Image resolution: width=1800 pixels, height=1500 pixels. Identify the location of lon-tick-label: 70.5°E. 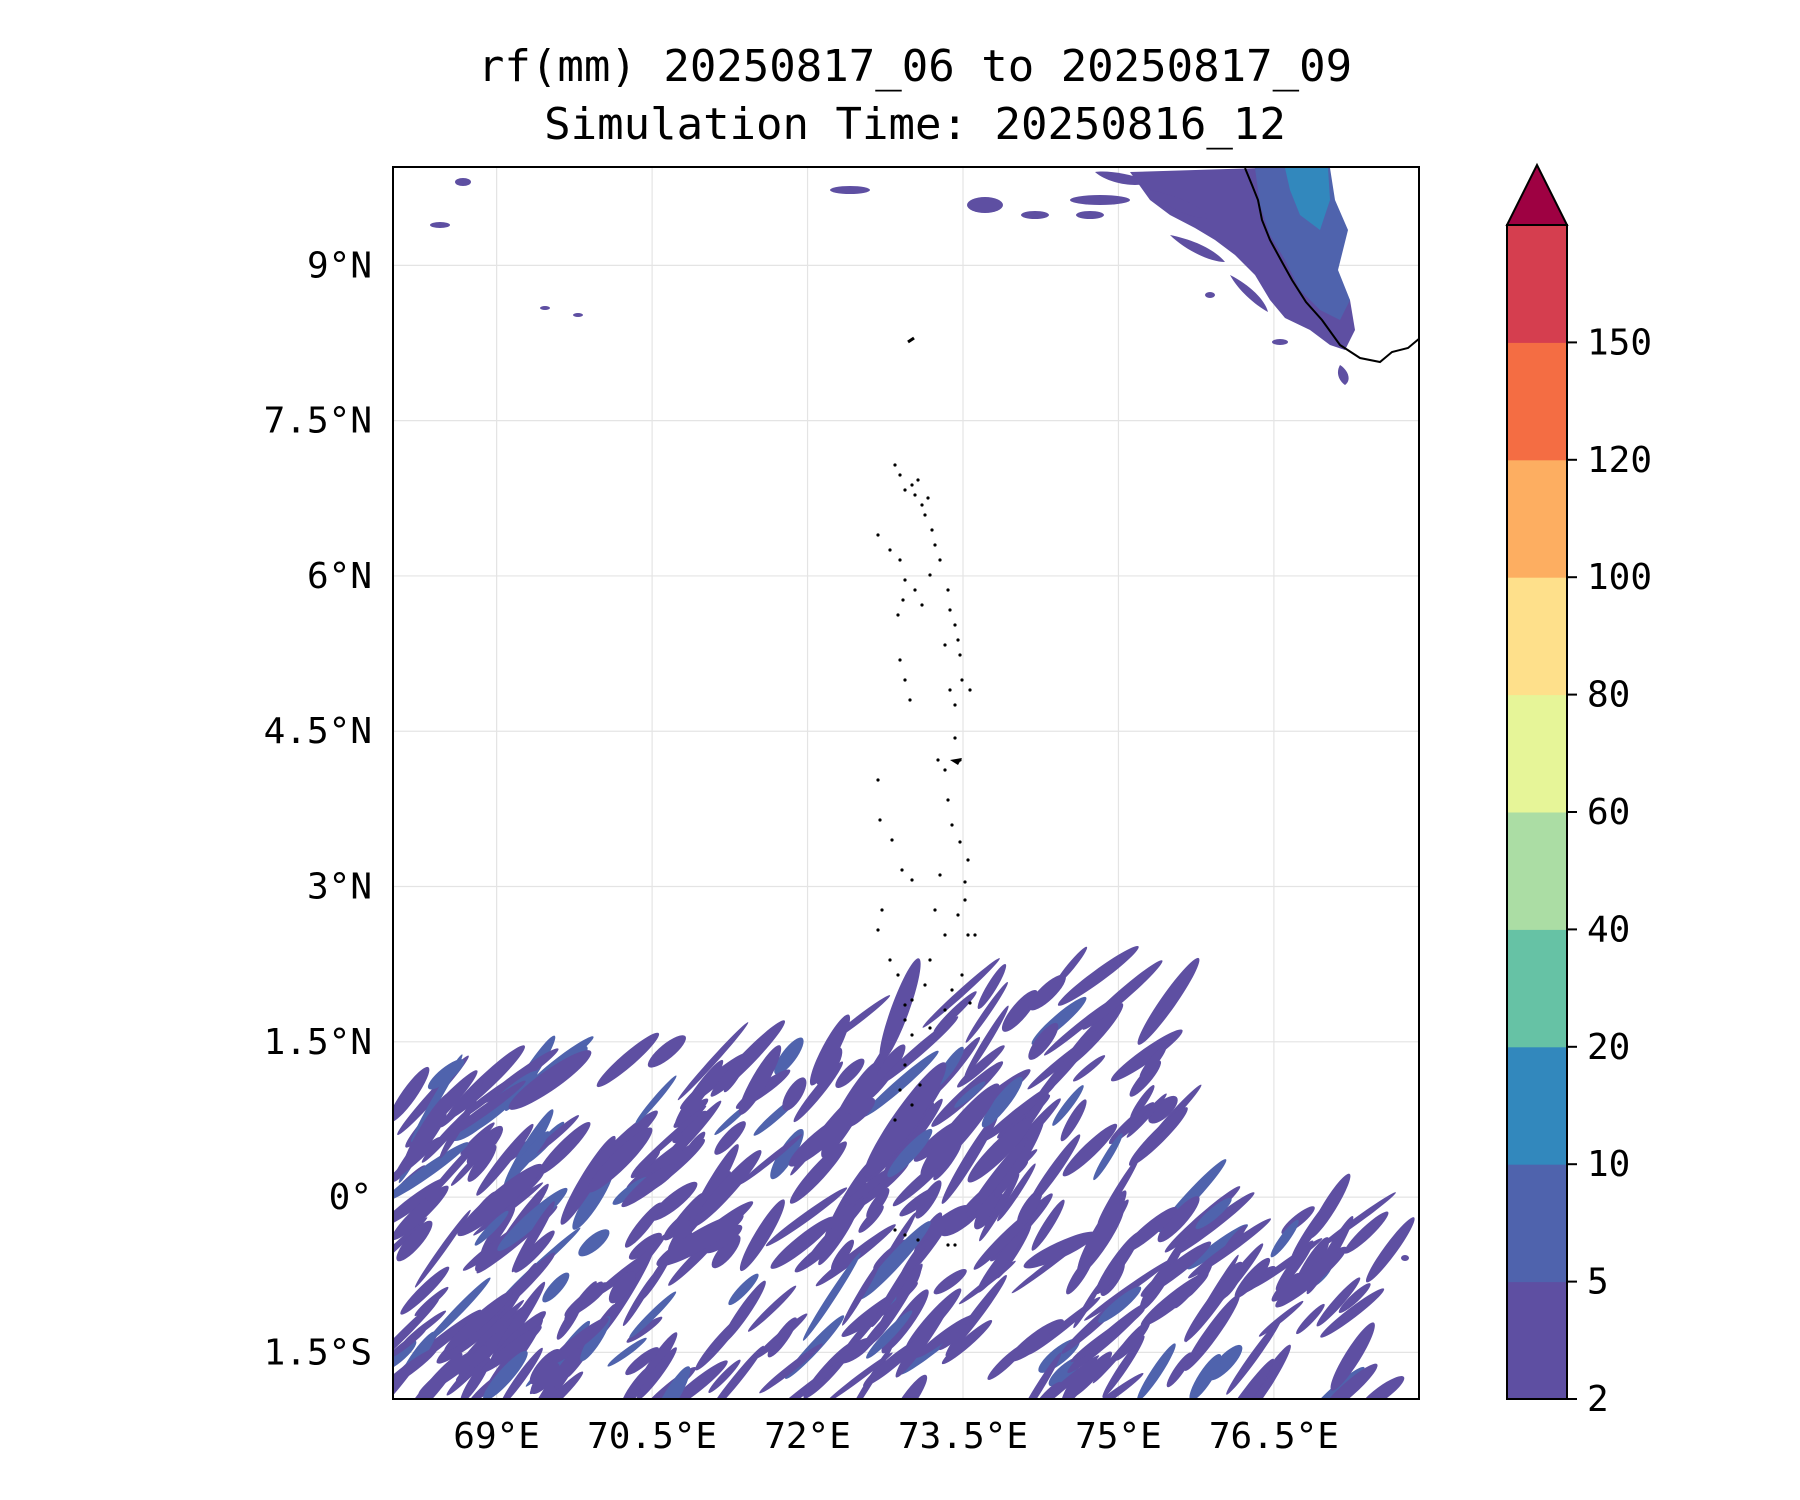
(652, 1436).